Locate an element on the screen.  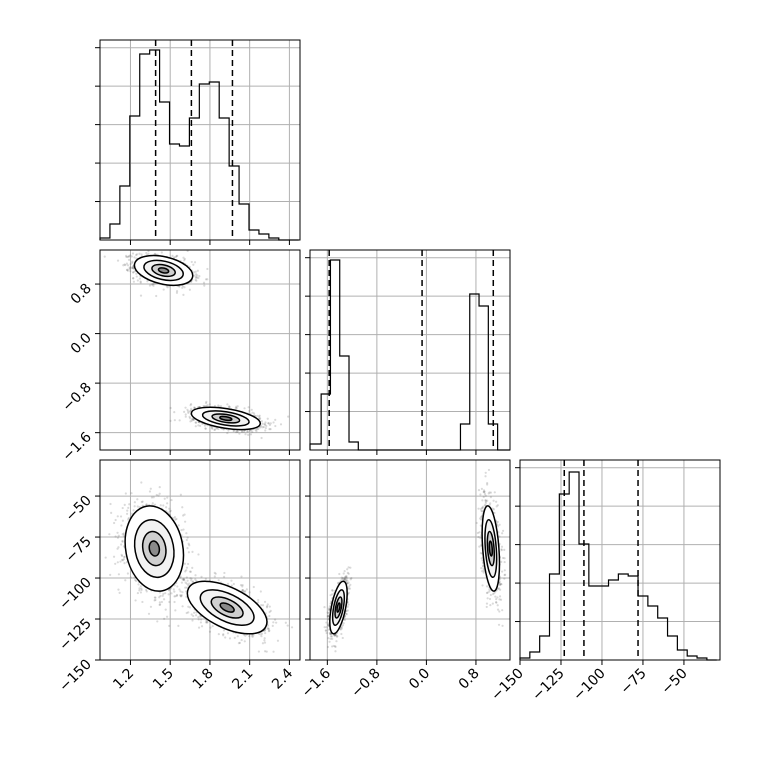
y-tick-label: −0.8 is located at coordinates (76, 397).